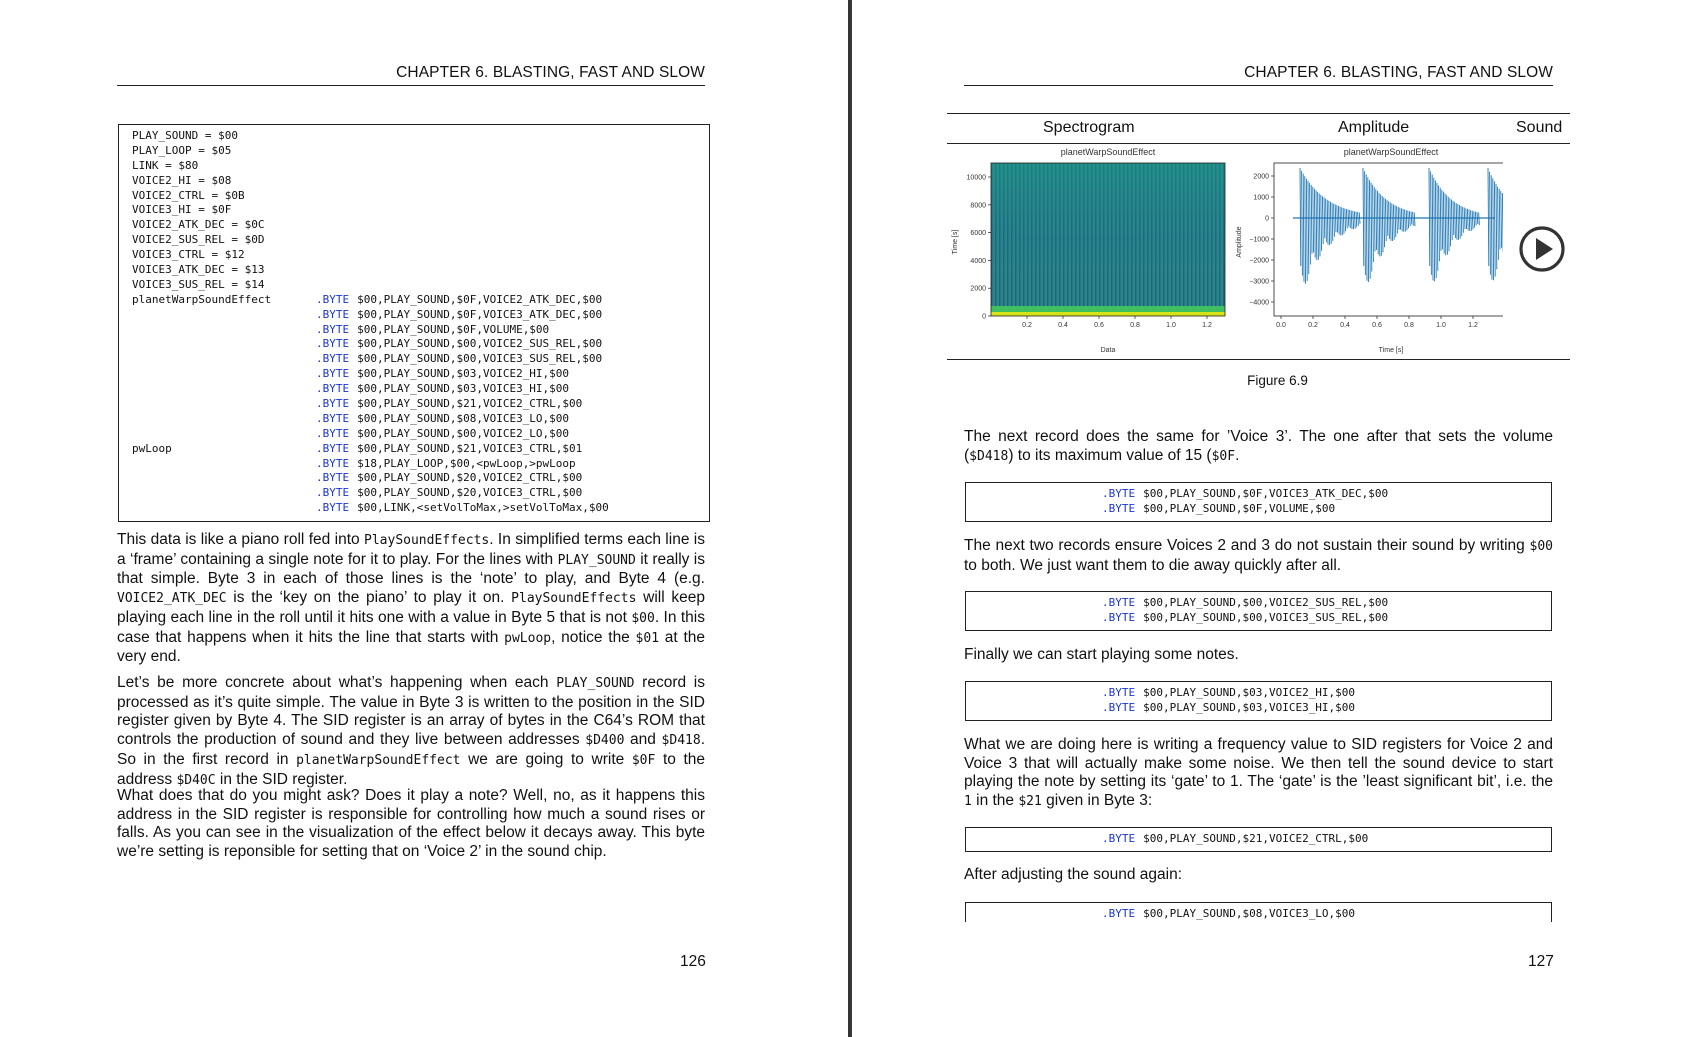  What do you see at coordinates (1223, 456) in the screenshot?
I see `inline-code: $0F` at bounding box center [1223, 456].